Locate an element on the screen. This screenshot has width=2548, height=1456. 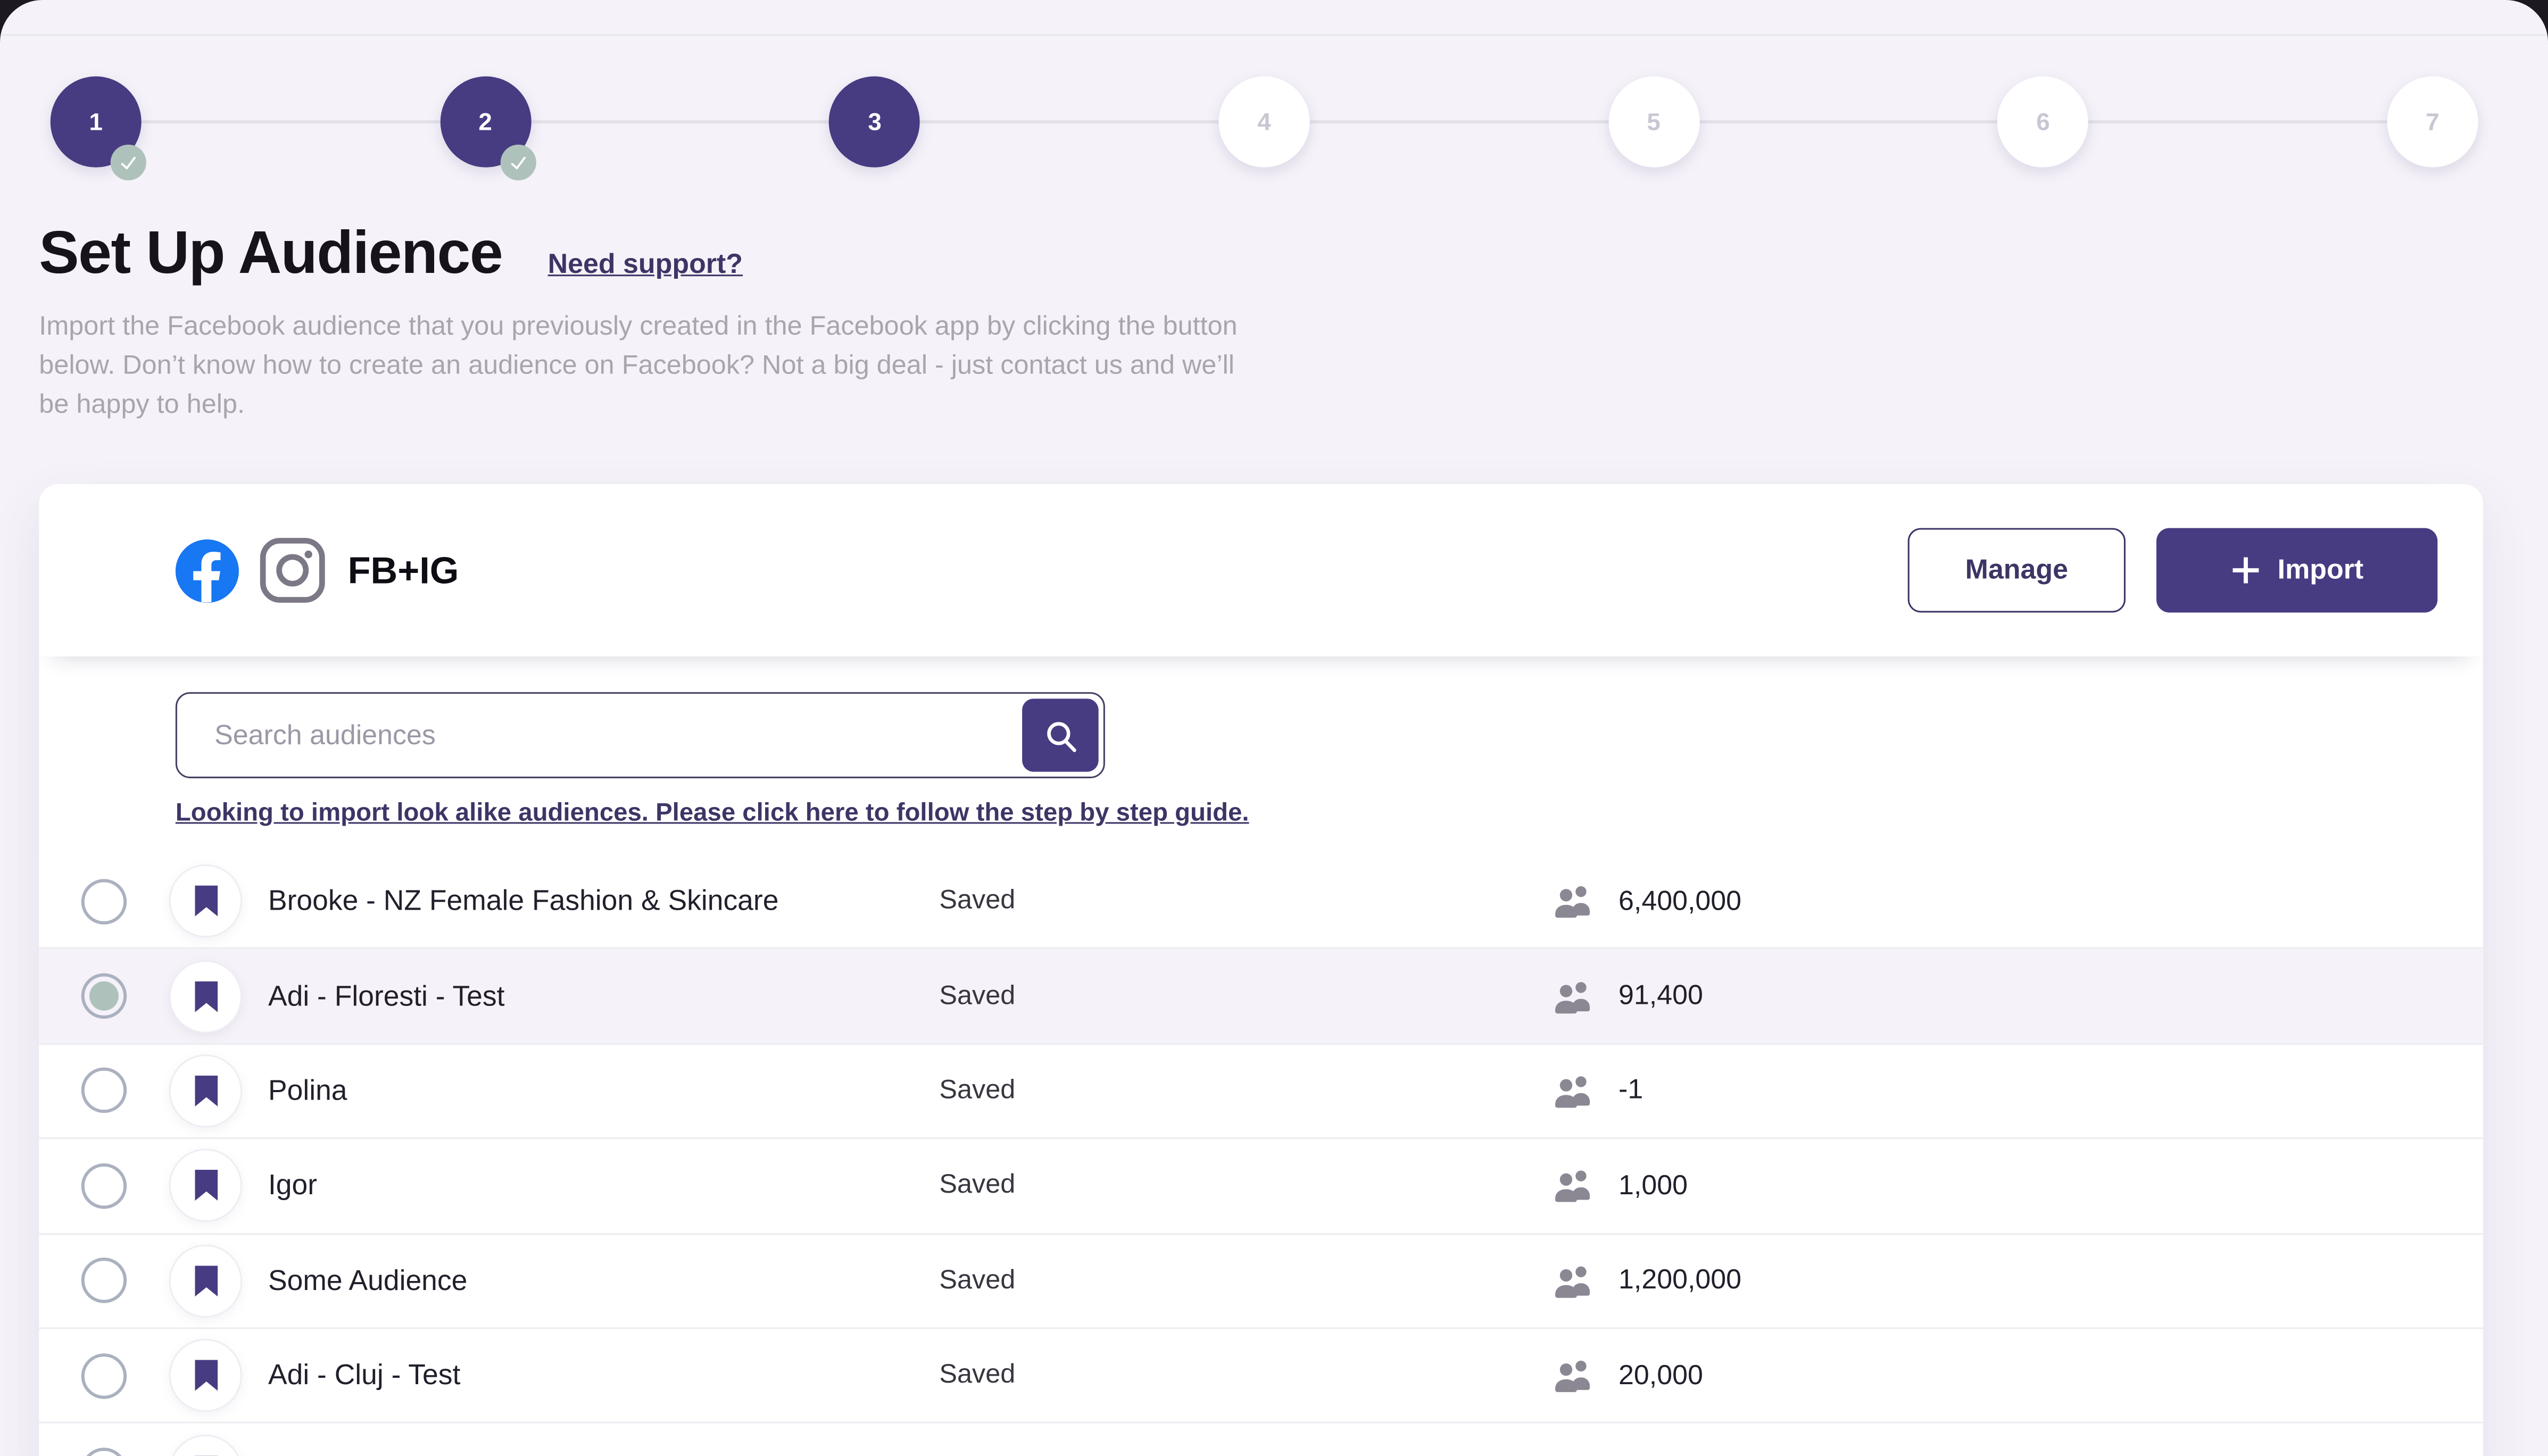
search-button is located at coordinates (1060, 735).